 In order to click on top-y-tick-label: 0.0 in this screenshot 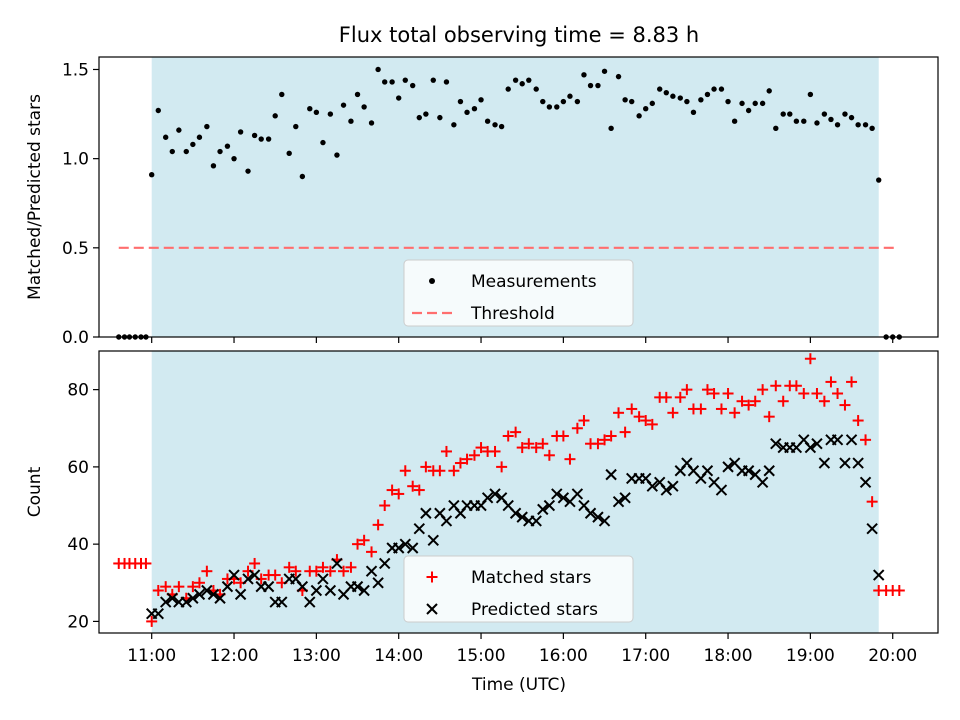, I will do `click(75, 338)`.